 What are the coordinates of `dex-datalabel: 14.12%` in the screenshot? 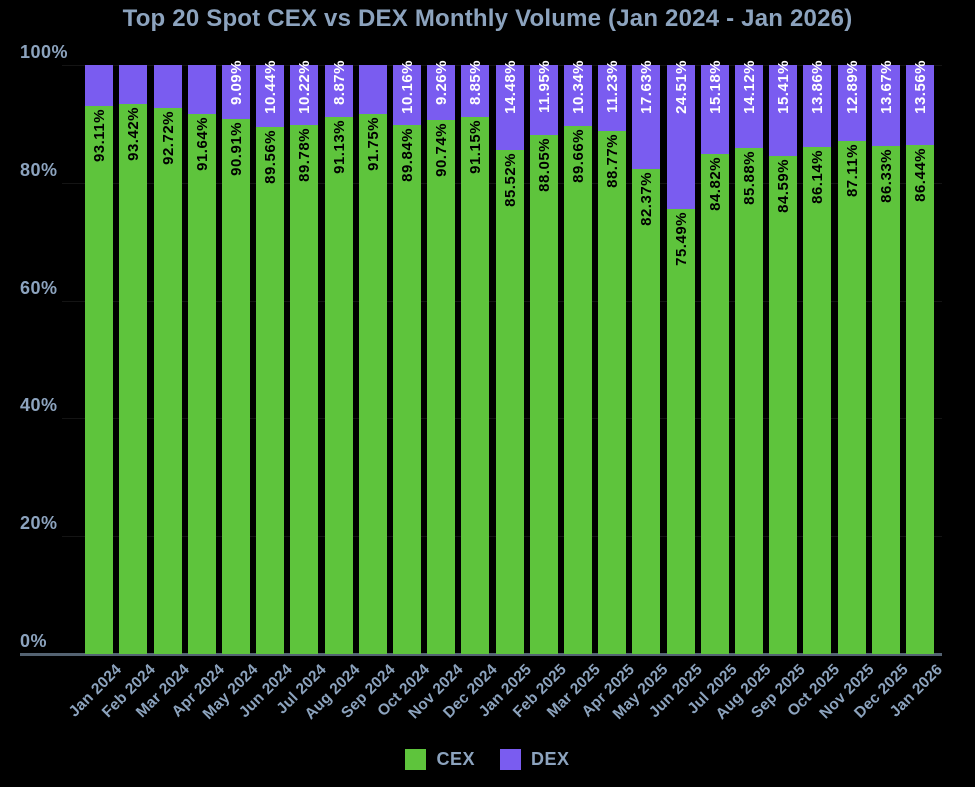 It's located at (749, 87).